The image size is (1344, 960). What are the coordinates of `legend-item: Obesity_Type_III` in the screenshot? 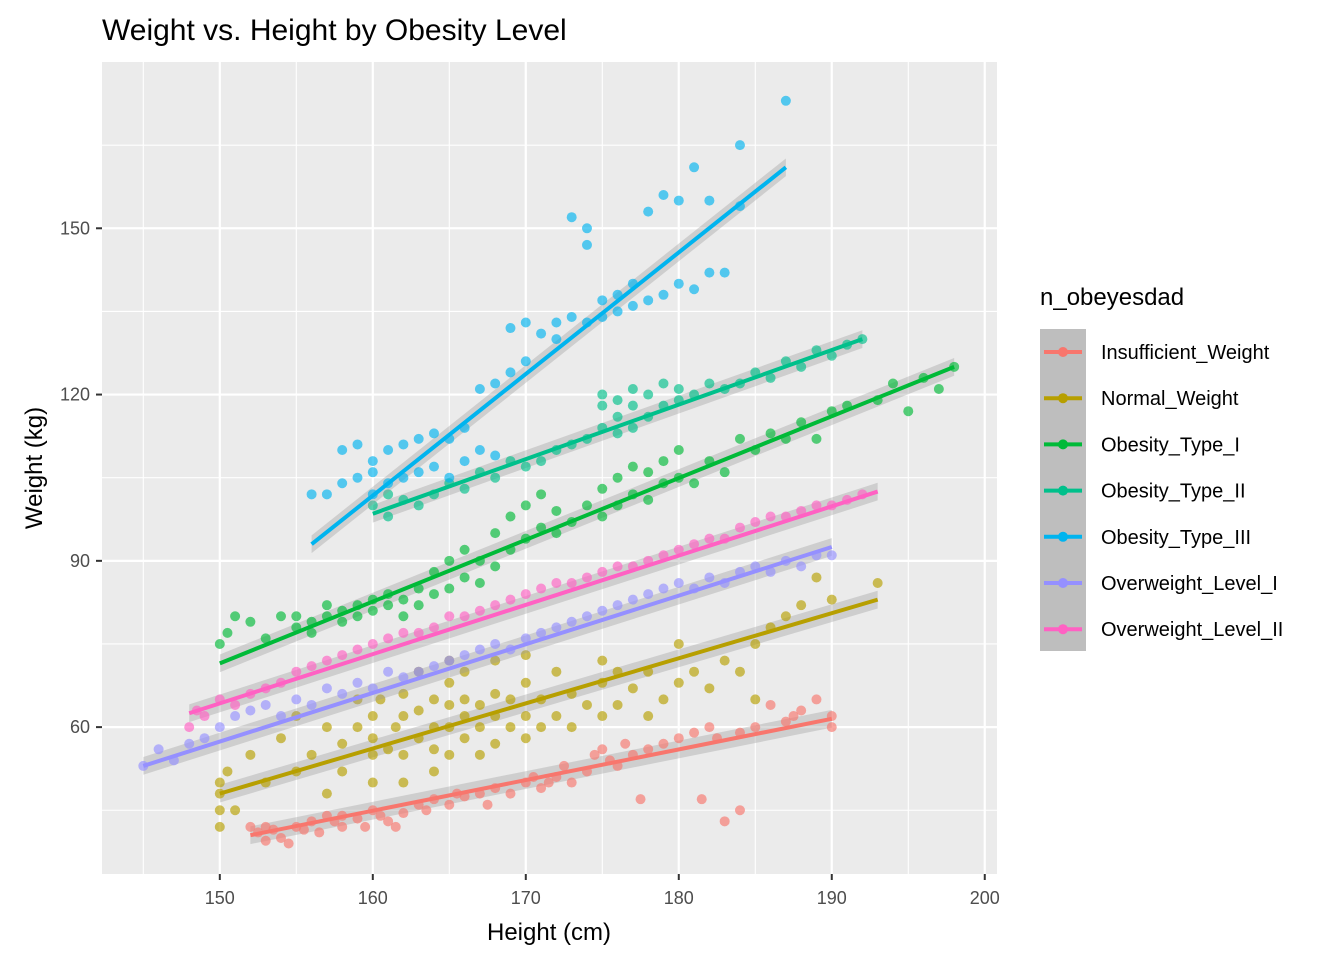 It's located at (1147, 538).